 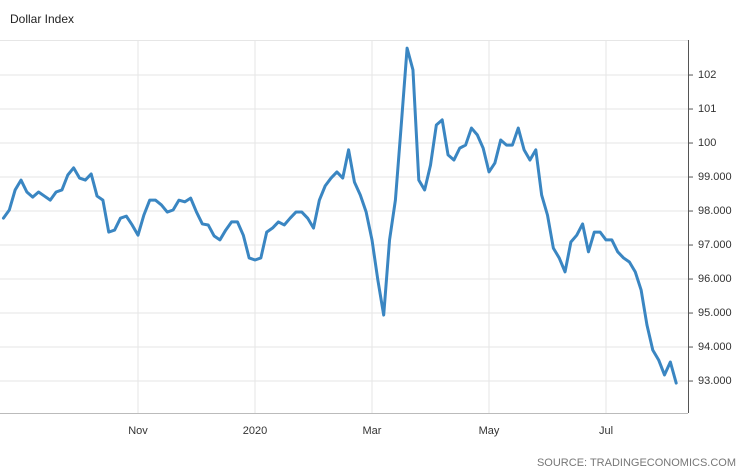 What do you see at coordinates (715, 347) in the screenshot?
I see `y-tick-label: 94.000` at bounding box center [715, 347].